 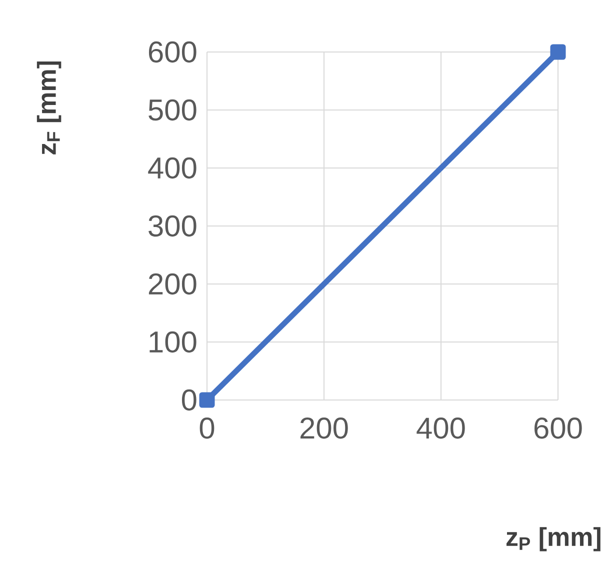 I want to click on y-tick-label: 300, so click(x=172, y=226).